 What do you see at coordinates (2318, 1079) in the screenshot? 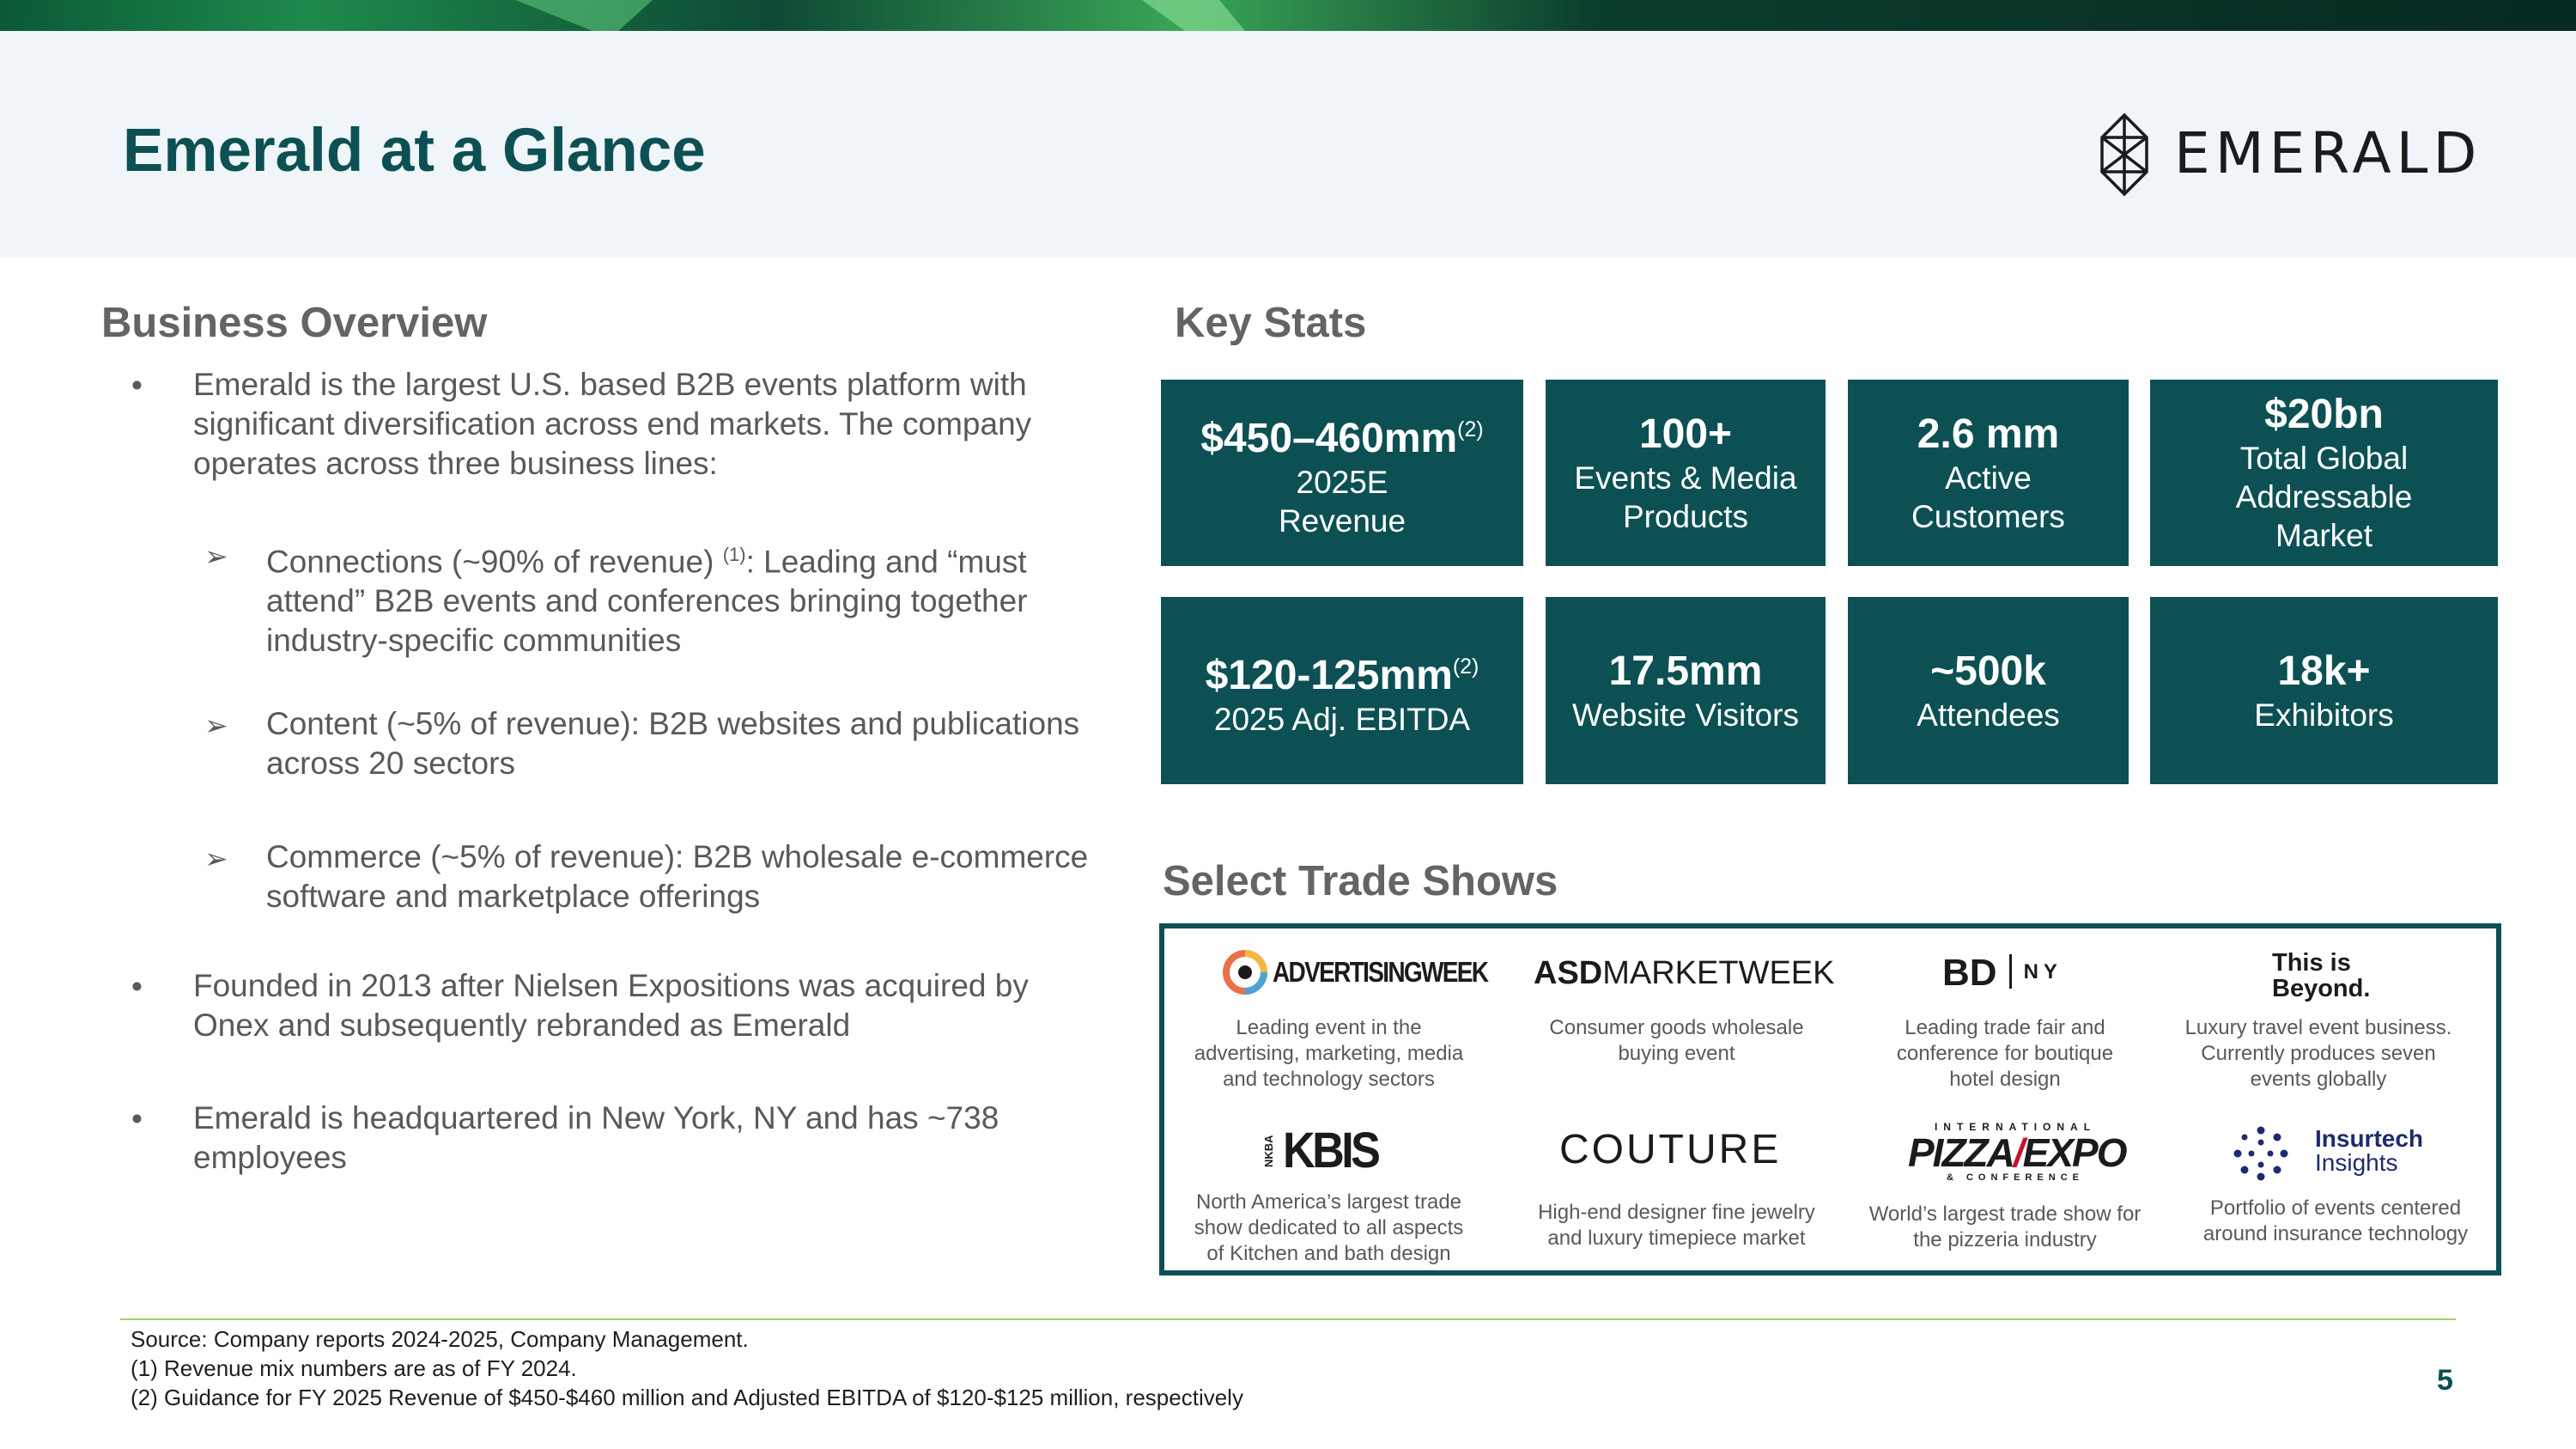
I see `text-line: events globally` at bounding box center [2318, 1079].